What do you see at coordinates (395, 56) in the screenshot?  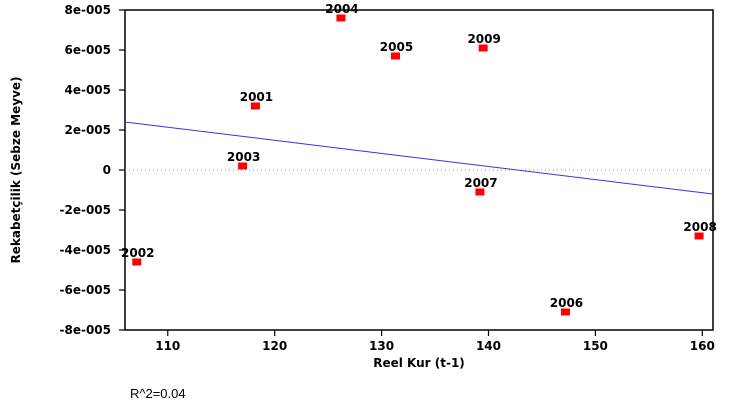 I see `data-point-2005` at bounding box center [395, 56].